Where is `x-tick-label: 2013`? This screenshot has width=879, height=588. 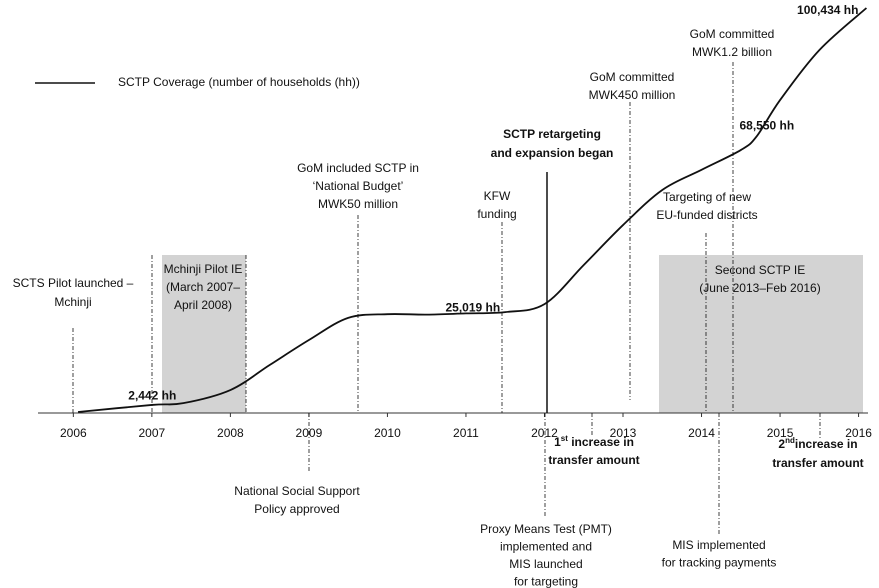 x-tick-label: 2013 is located at coordinates (623, 433).